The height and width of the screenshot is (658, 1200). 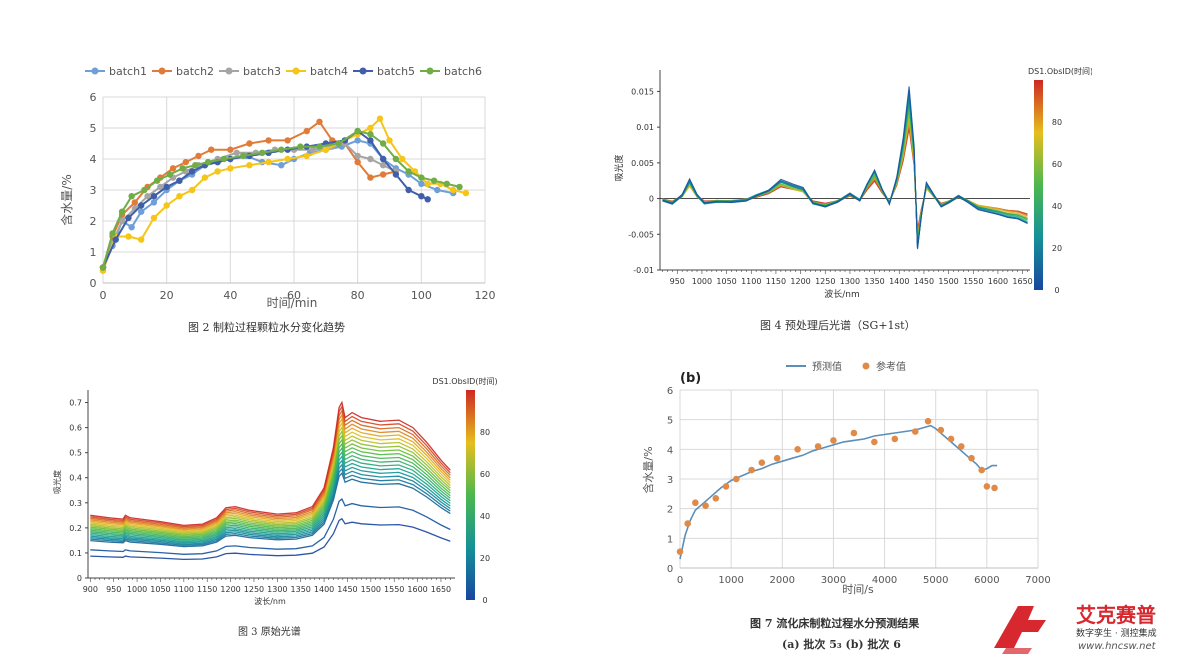 I want to click on fig4-colorbar-tick: 20, so click(x=1057, y=248).